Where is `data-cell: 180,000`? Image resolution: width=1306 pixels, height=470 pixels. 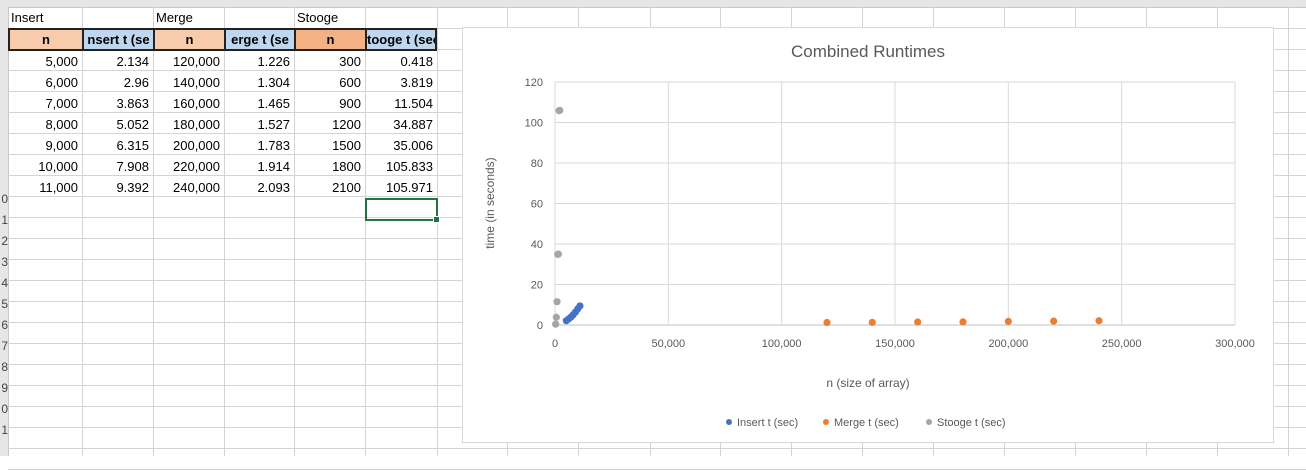
data-cell: 180,000 is located at coordinates (196, 124).